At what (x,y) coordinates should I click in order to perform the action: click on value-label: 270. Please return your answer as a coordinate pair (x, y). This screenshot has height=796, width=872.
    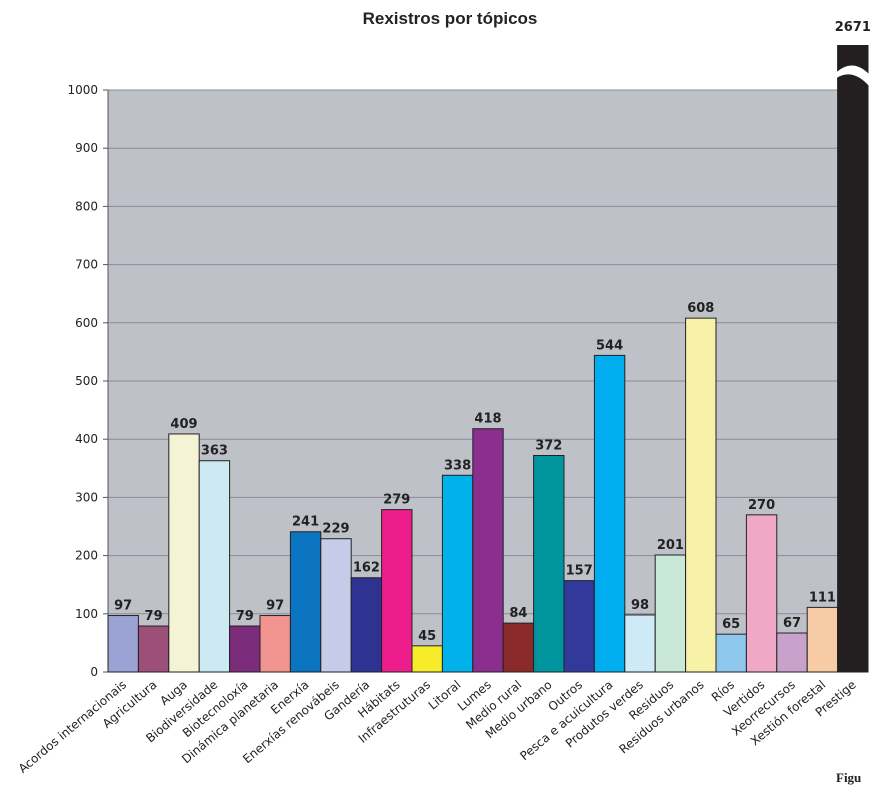
    Looking at the image, I should click on (761, 505).